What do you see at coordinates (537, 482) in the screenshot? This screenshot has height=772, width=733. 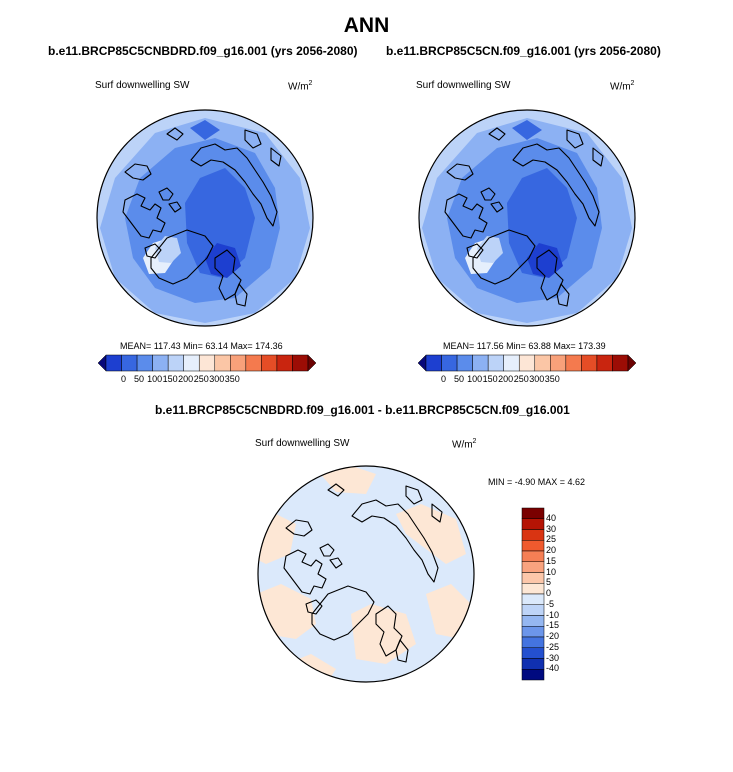 I see `panel3-stats: MIN = -4.90 MAX = 4.62` at bounding box center [537, 482].